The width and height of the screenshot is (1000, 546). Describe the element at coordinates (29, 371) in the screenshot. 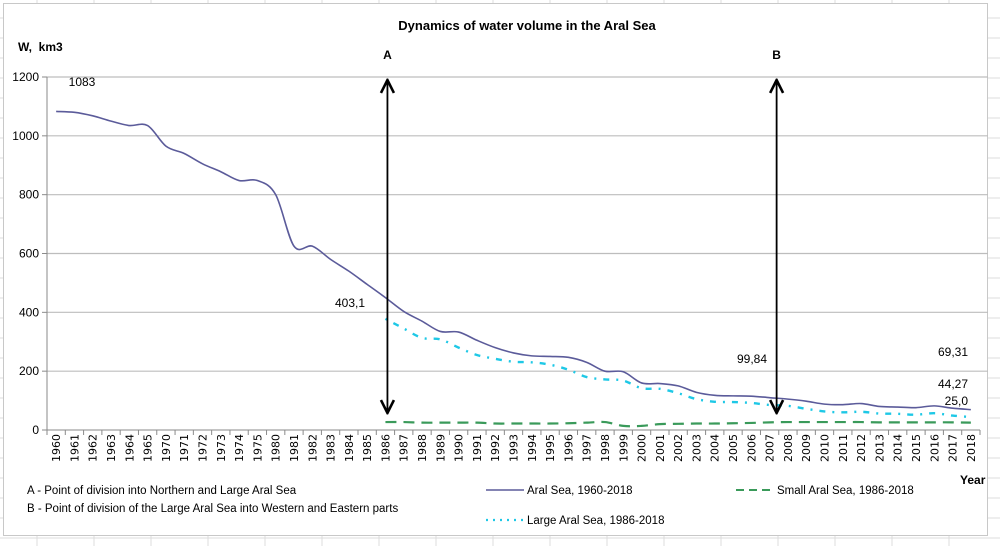

I see `y-tick-label: 200` at that location.